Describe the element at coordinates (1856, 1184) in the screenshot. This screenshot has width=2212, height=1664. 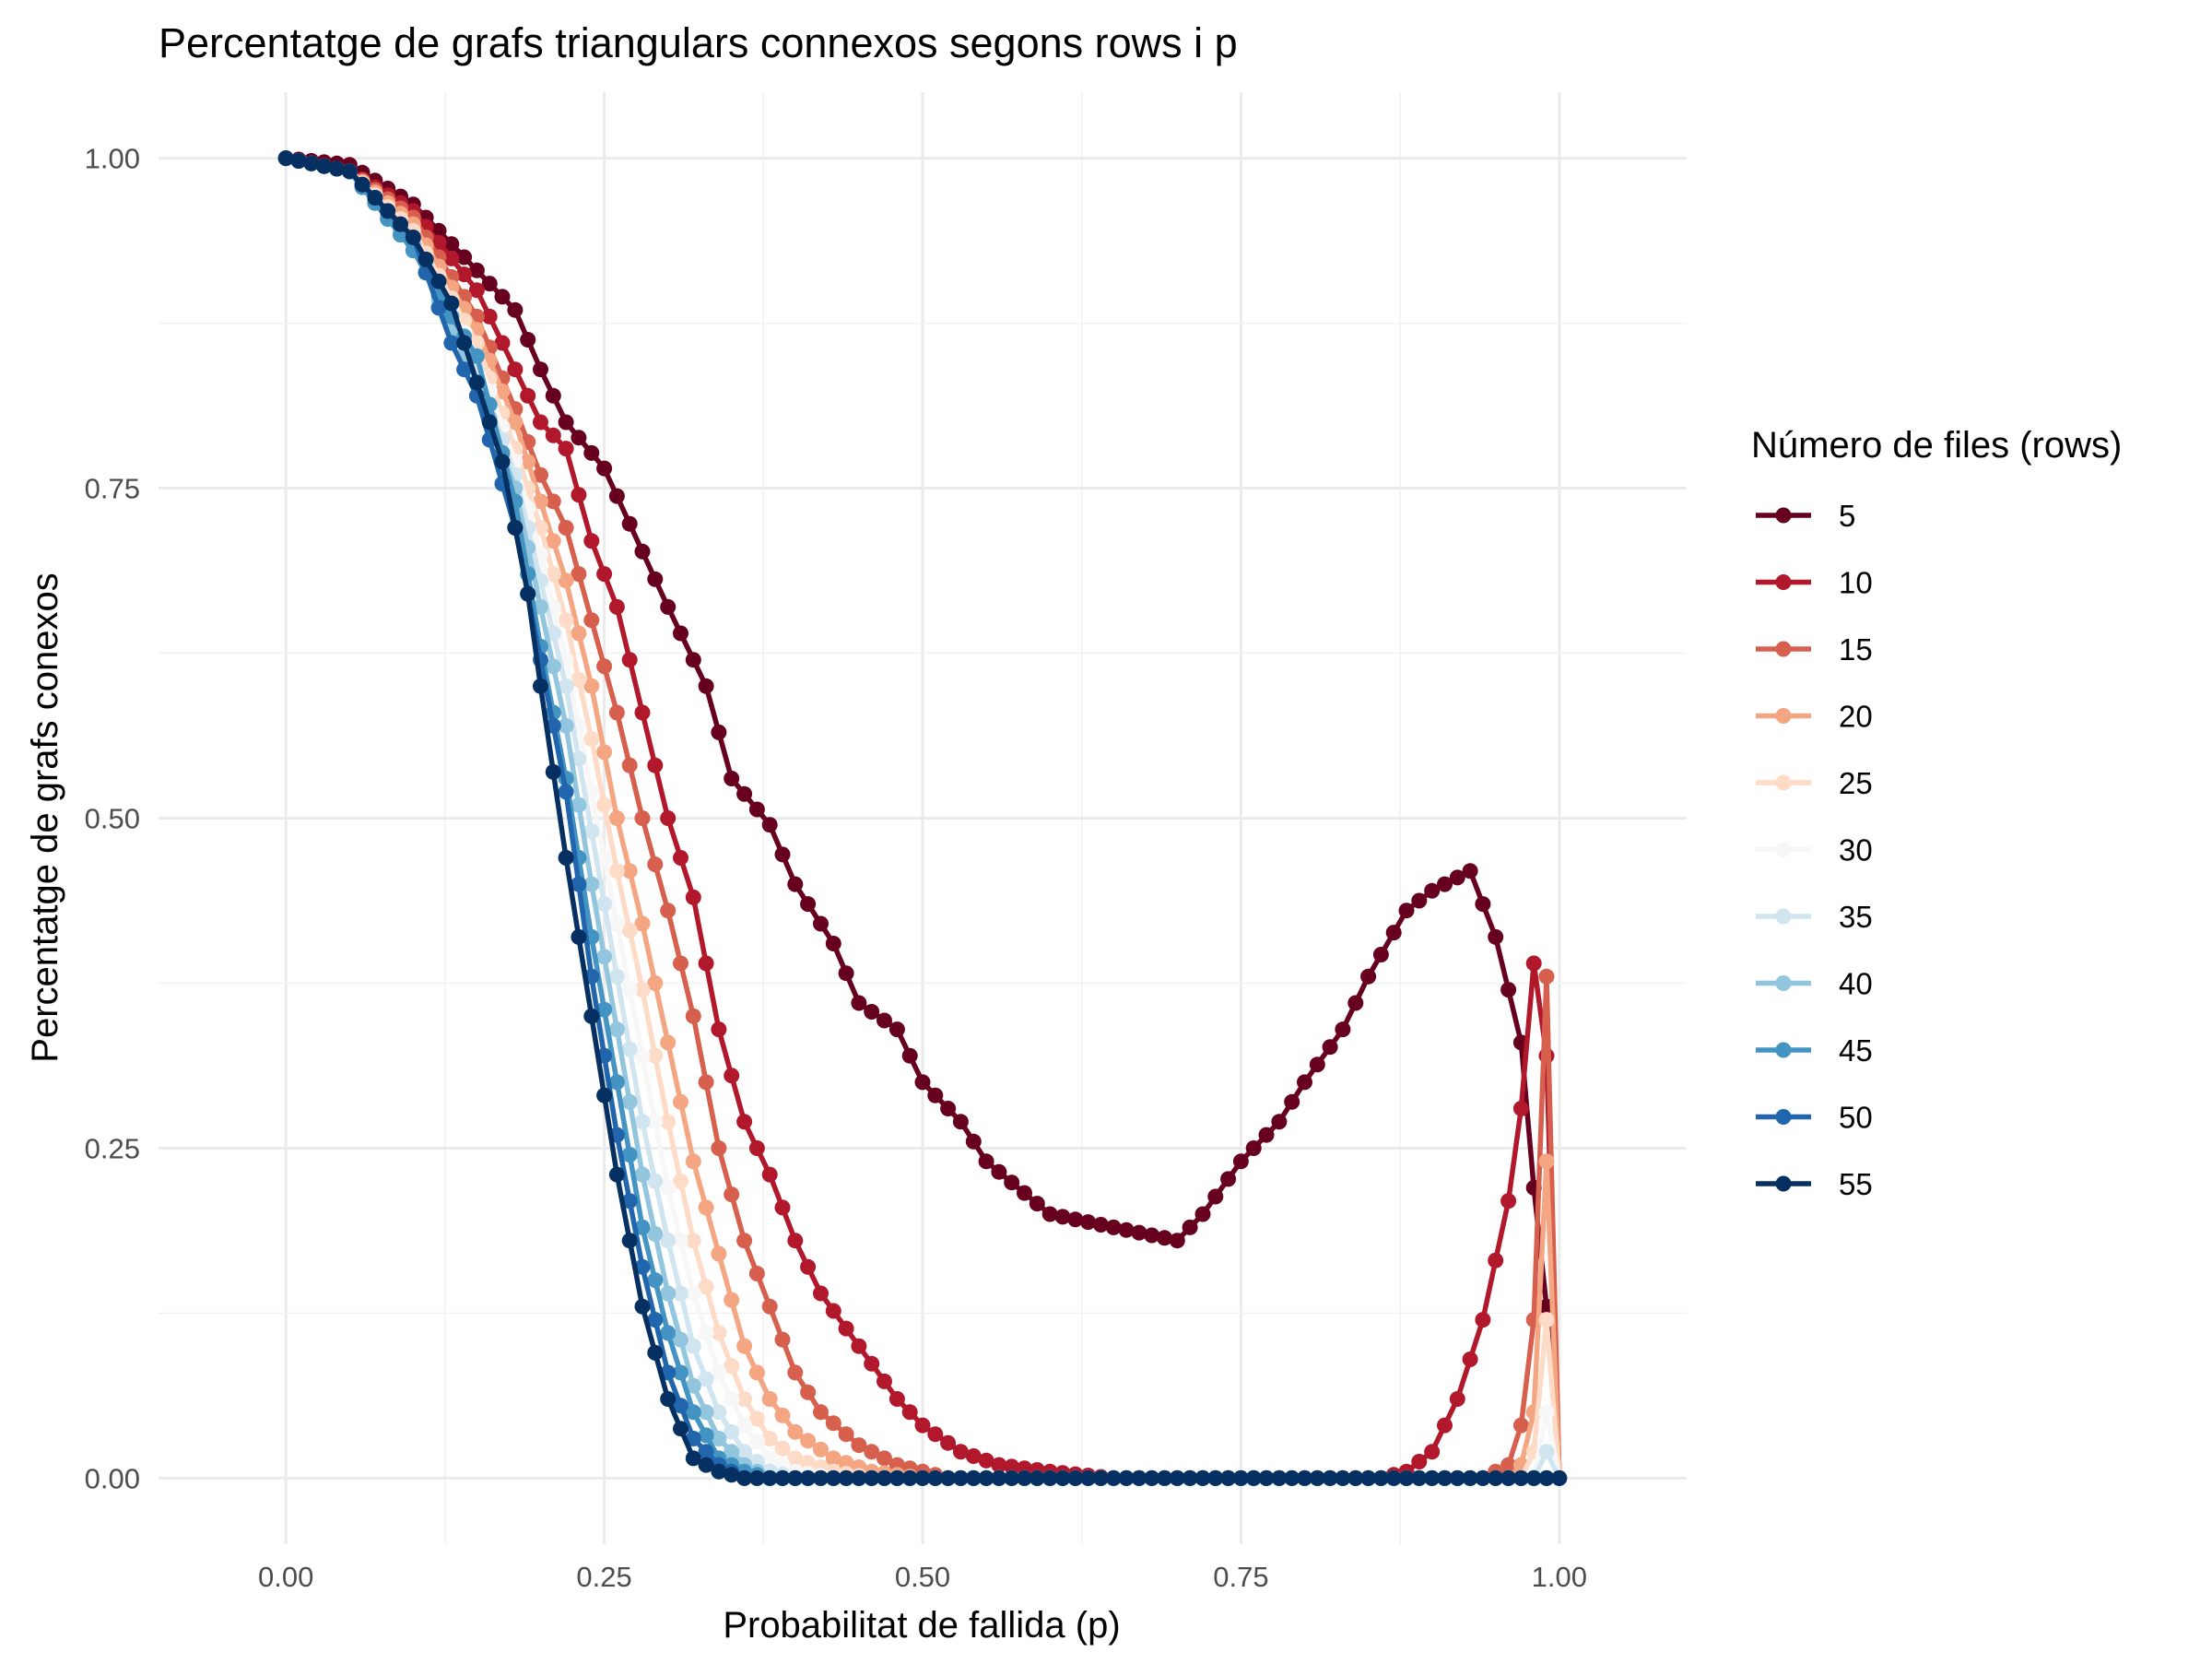
I see `legend-label: 55` at that location.